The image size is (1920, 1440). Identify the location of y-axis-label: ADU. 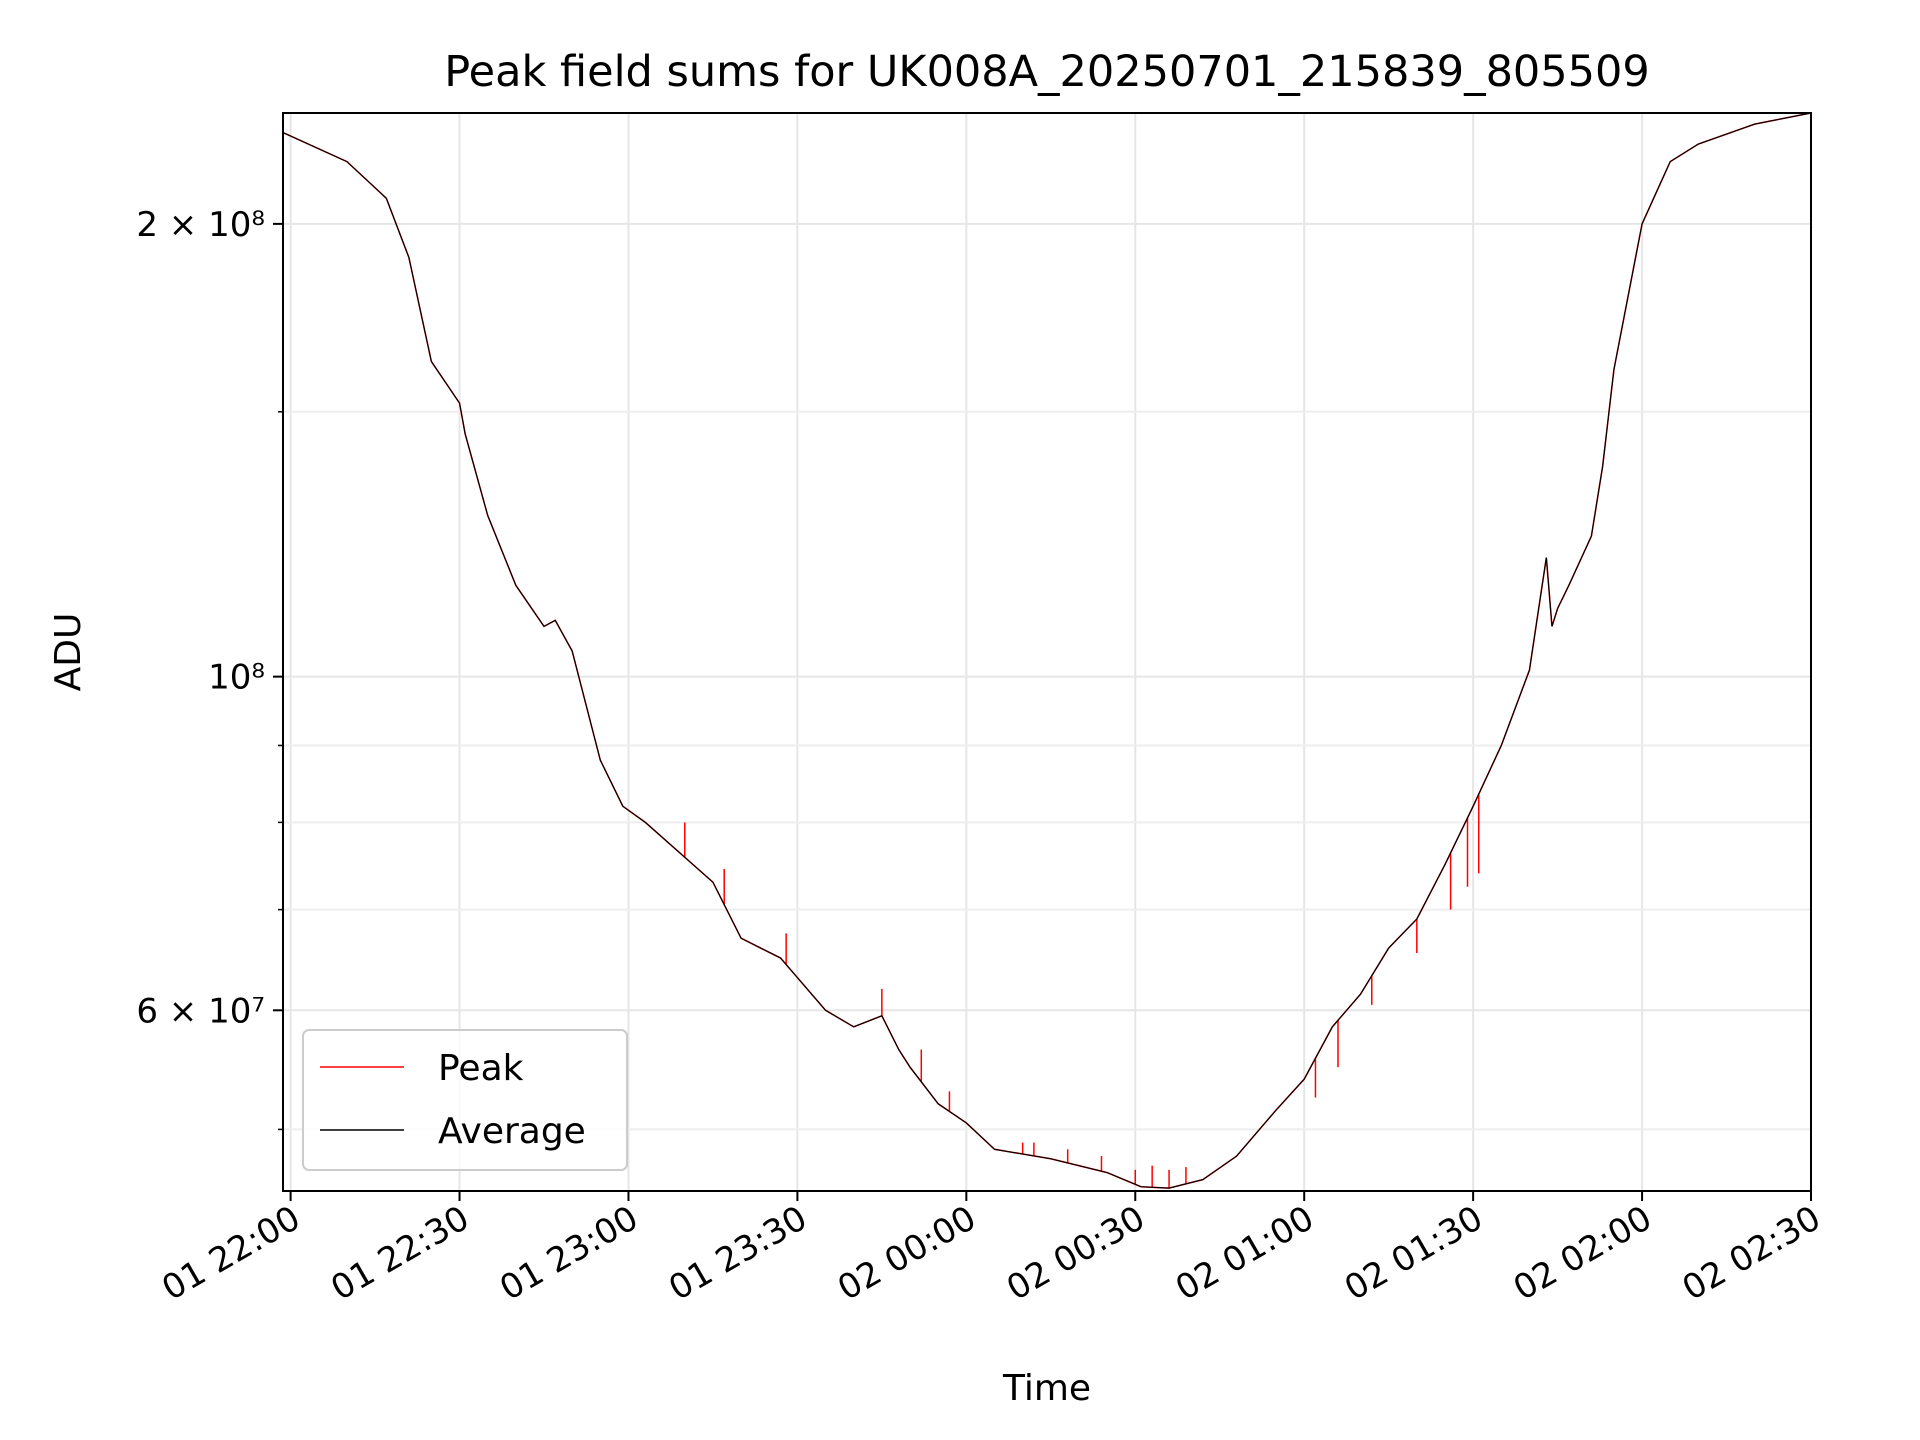
(68, 652).